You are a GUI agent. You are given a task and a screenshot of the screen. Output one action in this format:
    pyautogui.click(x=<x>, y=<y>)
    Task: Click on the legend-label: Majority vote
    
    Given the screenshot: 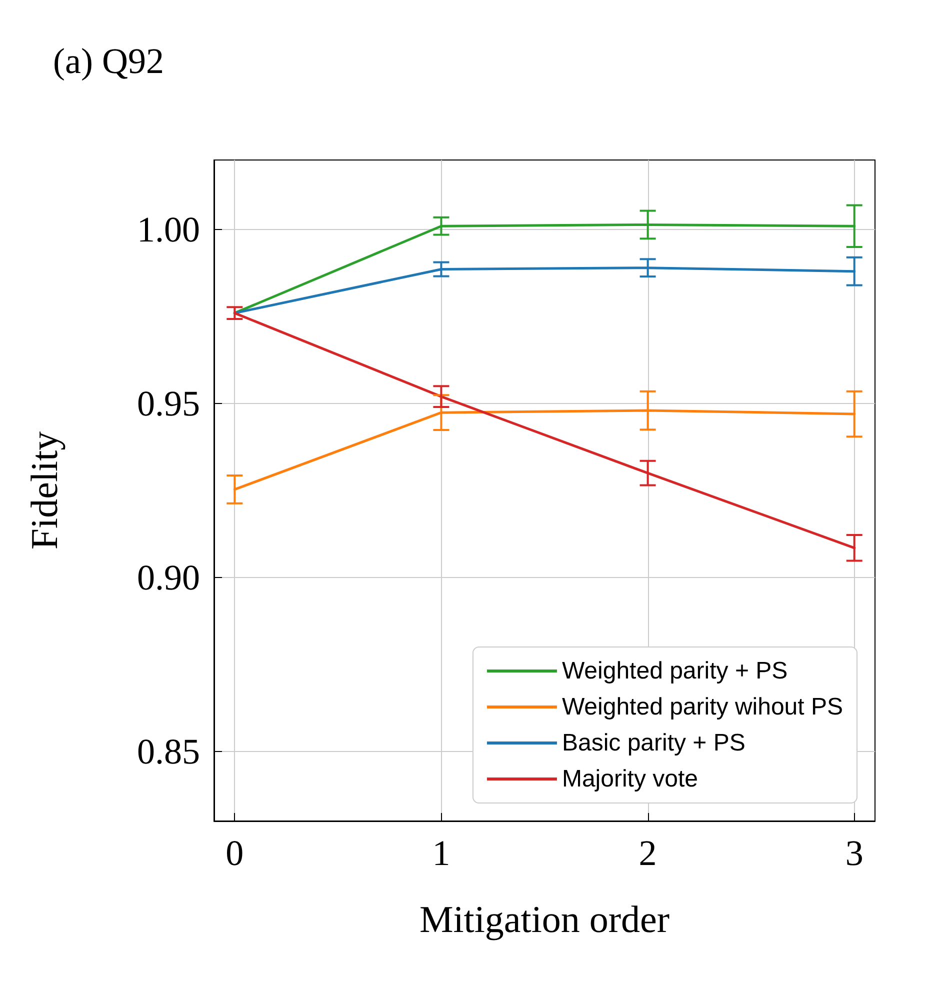 What is the action you would take?
    pyautogui.click(x=630, y=779)
    